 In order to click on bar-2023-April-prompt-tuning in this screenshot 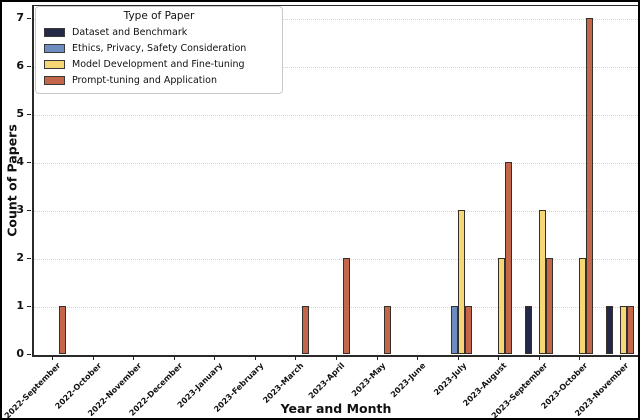, I will do `click(346, 305)`.